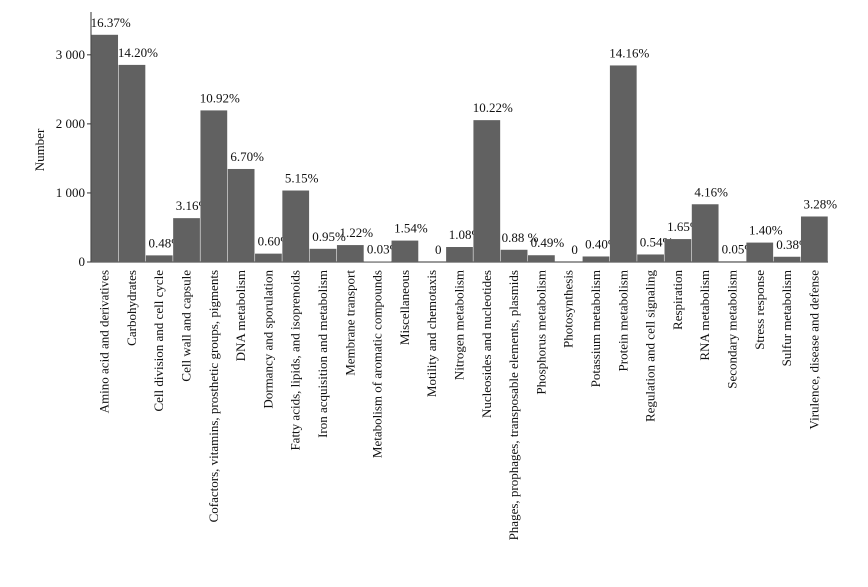 The width and height of the screenshot is (868, 587). I want to click on x-tick-label: Nucleosides and nucleotides, so click(486, 344).